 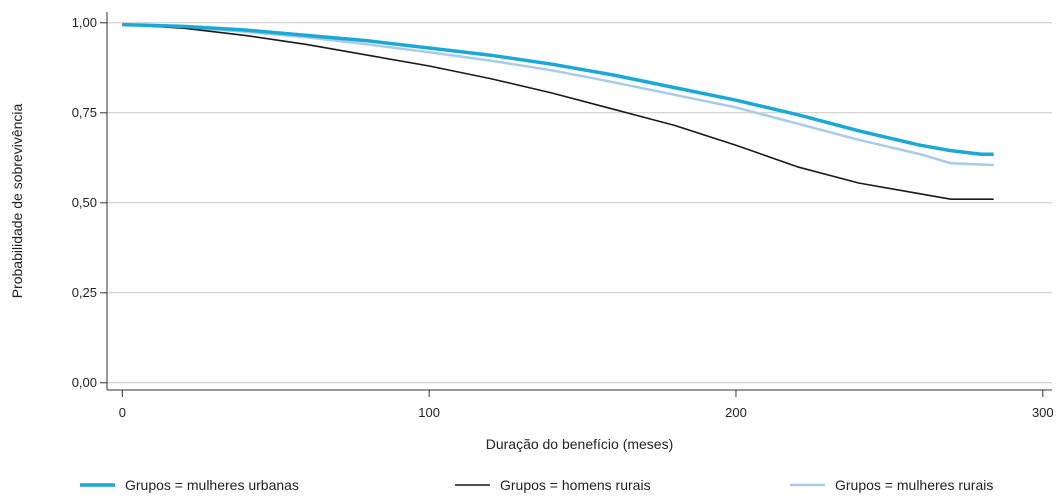 What do you see at coordinates (84, 202) in the screenshot?
I see `y-tick-label: 0,50` at bounding box center [84, 202].